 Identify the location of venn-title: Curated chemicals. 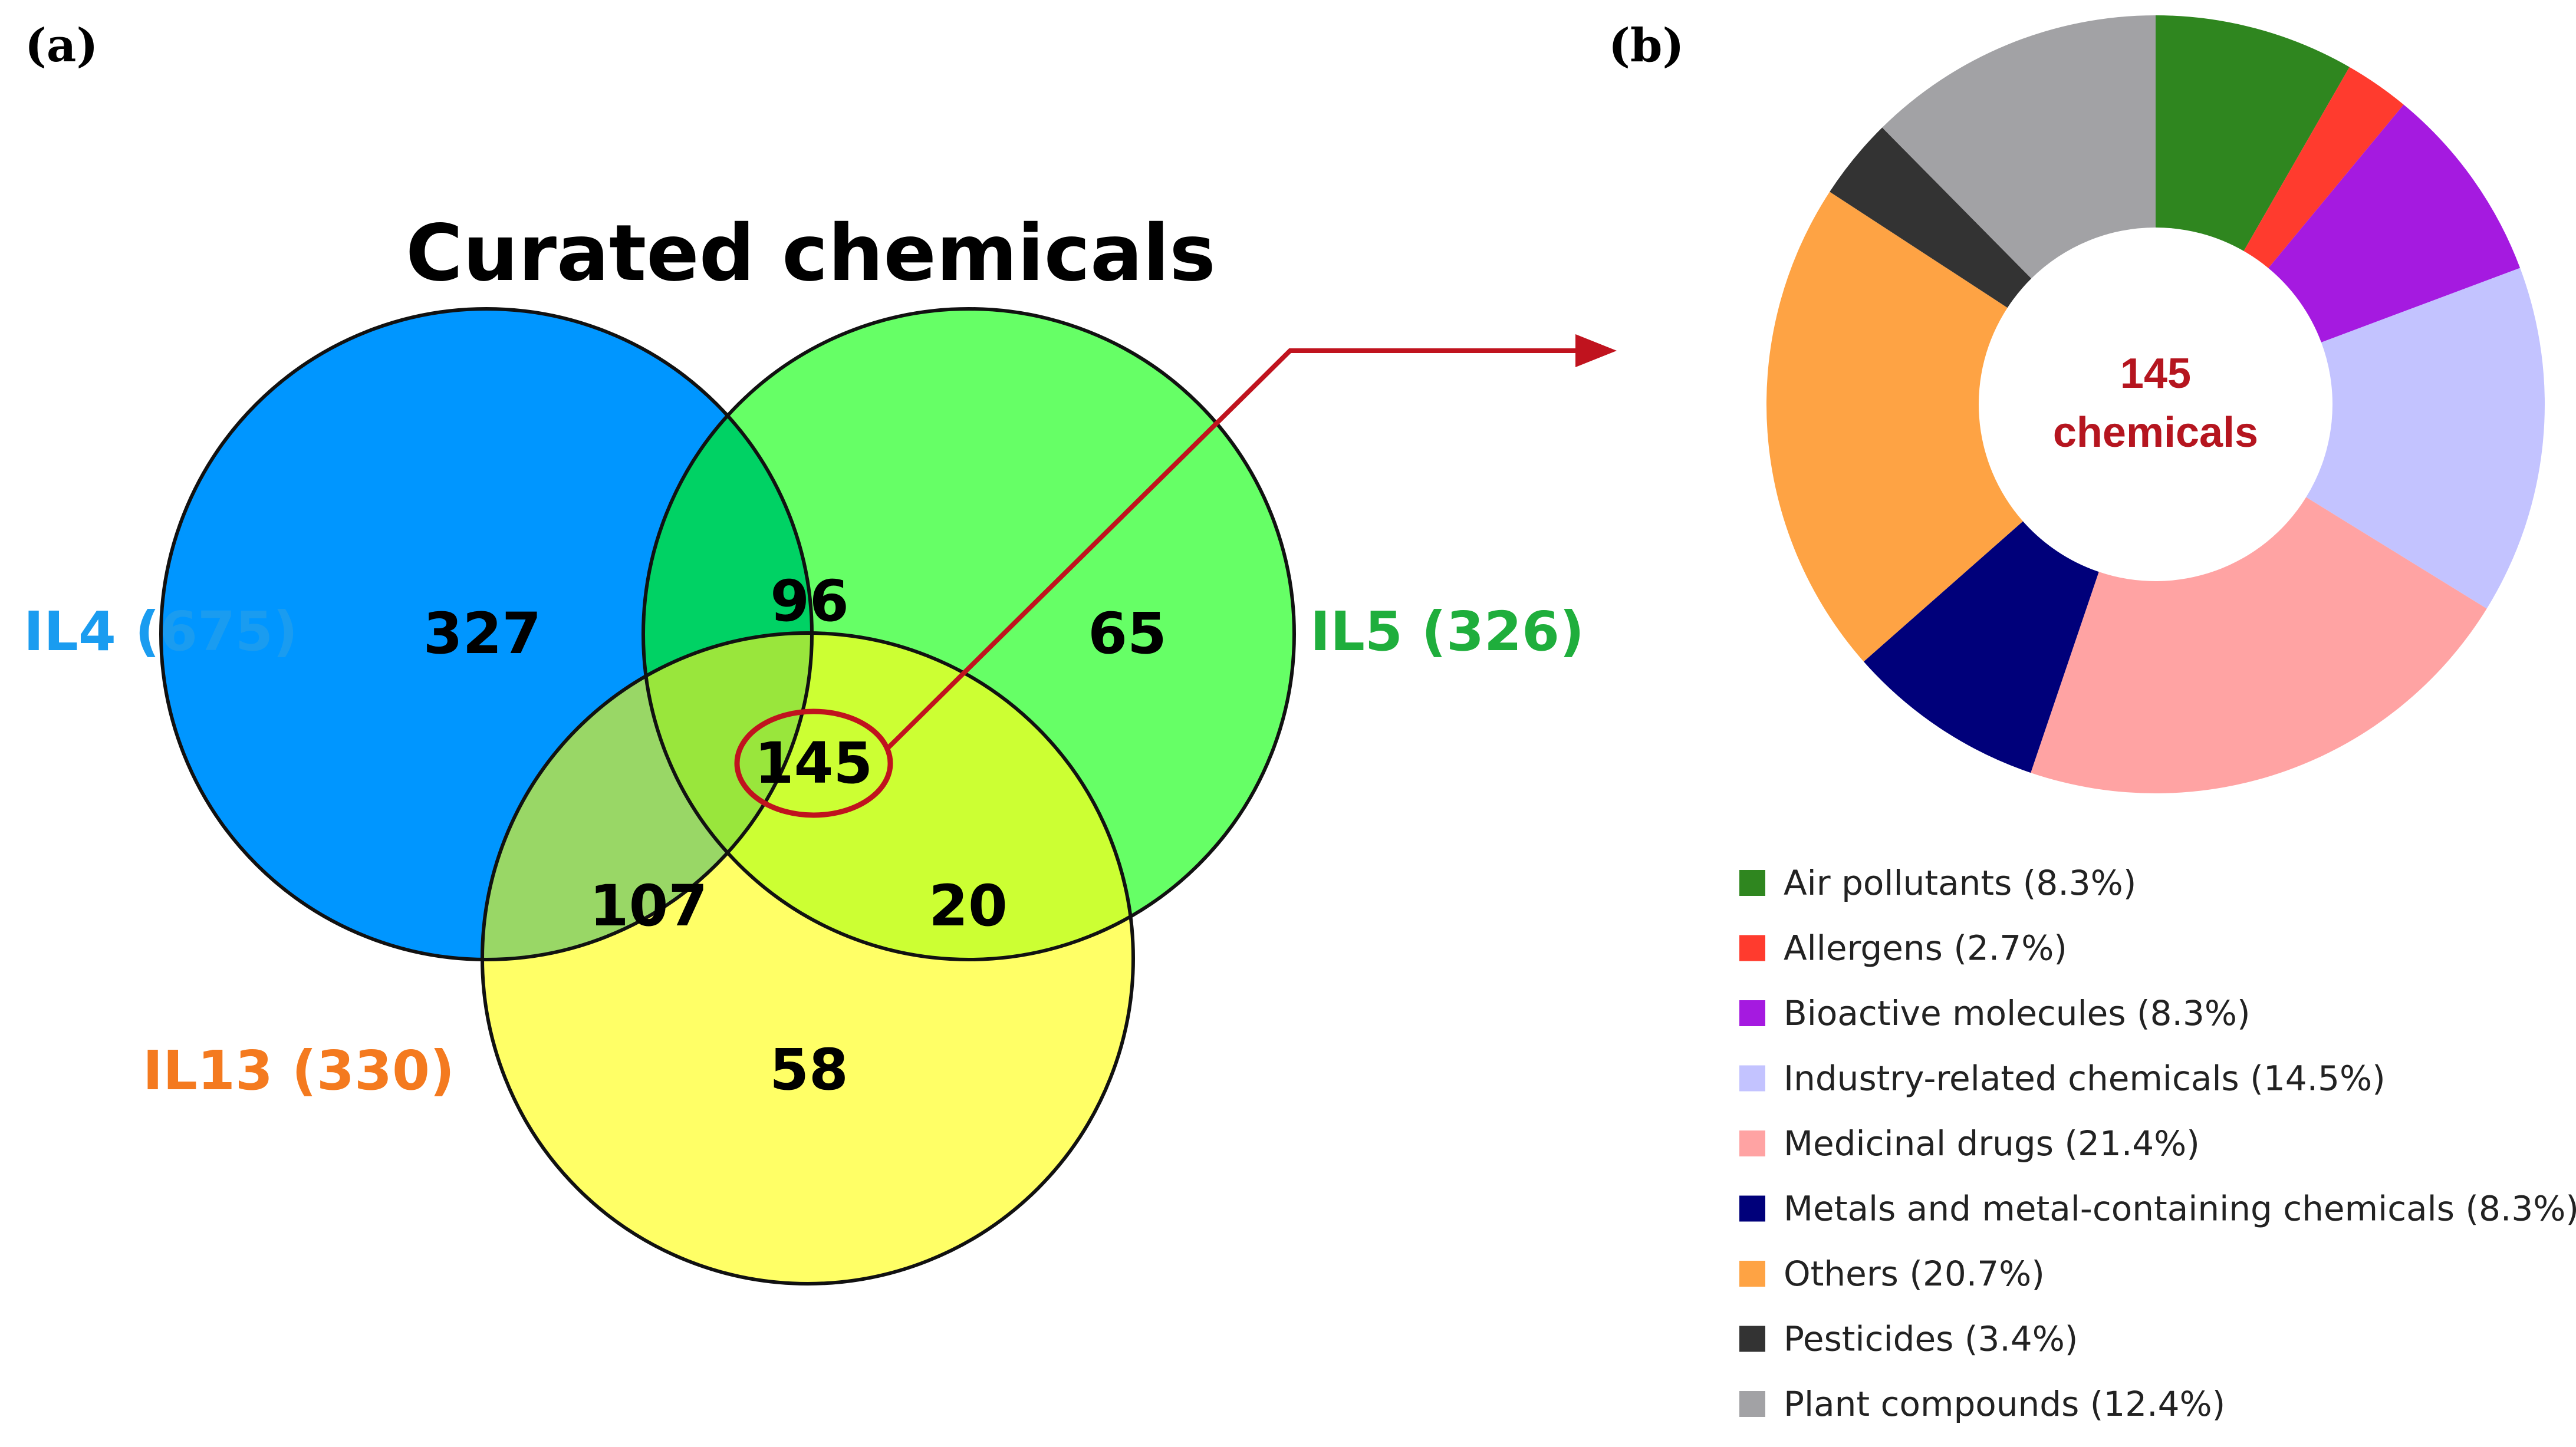
(811, 254).